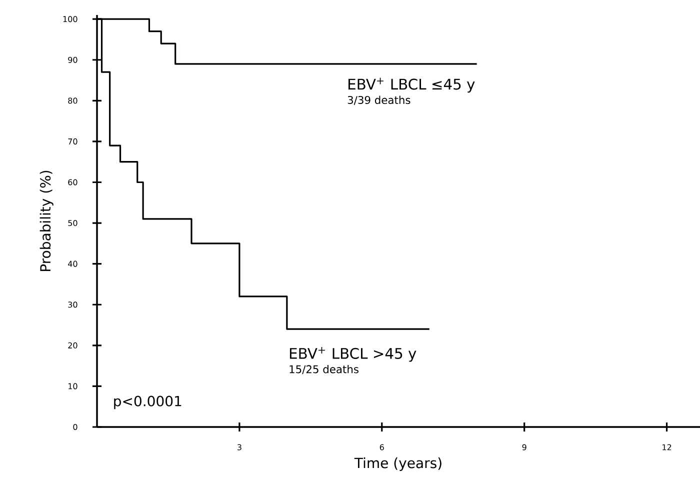 This screenshot has width=700, height=483. What do you see at coordinates (148, 403) in the screenshot?
I see `annotation: p<0.0001` at bounding box center [148, 403].